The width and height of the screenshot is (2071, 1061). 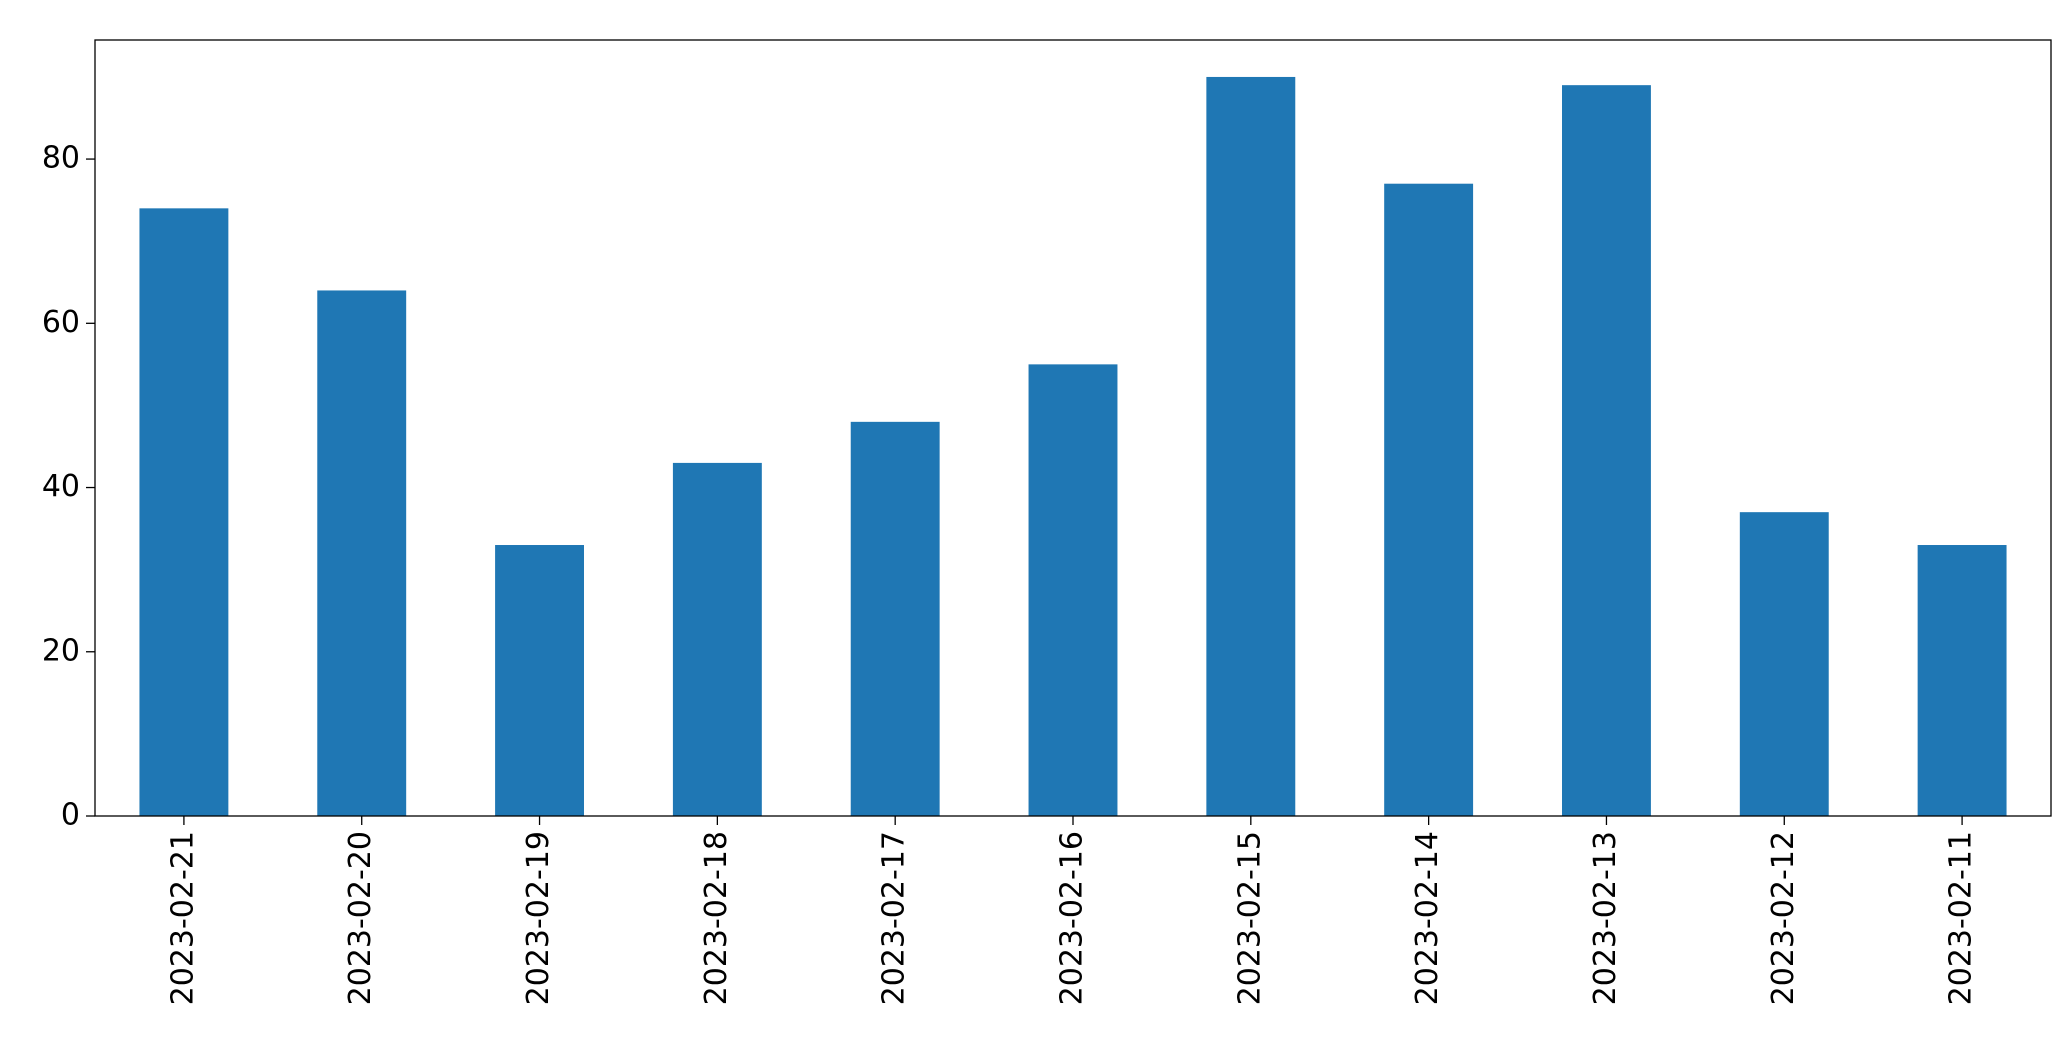 I want to click on x-tick-label: 2023-02-12, so click(x=1783, y=918).